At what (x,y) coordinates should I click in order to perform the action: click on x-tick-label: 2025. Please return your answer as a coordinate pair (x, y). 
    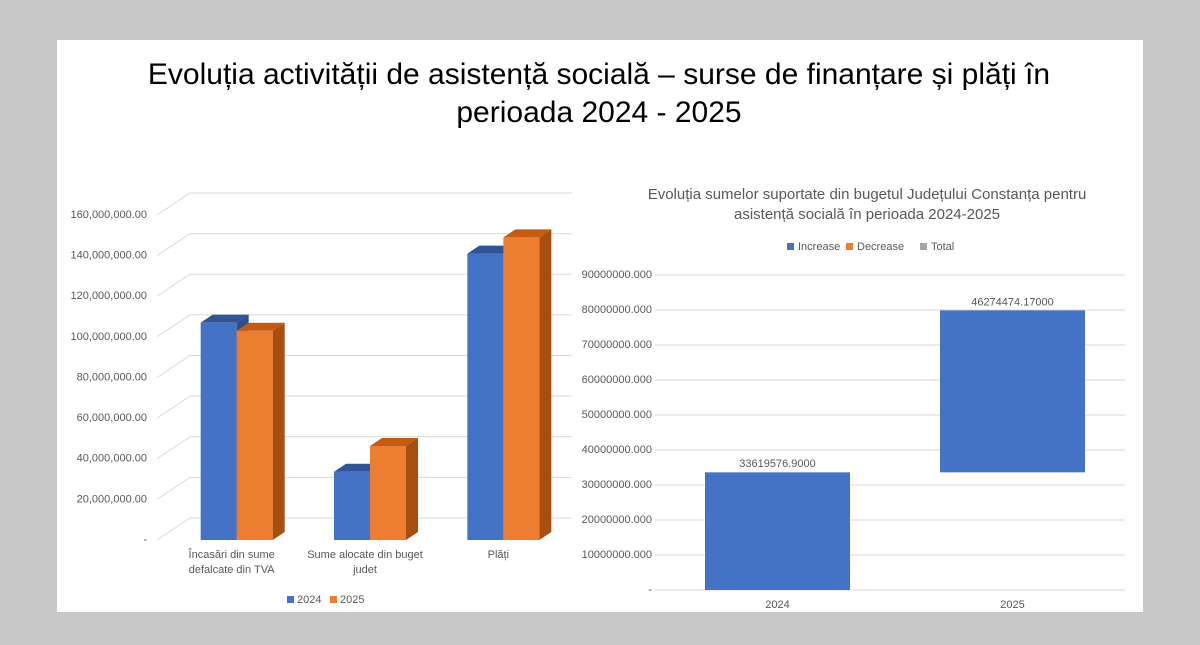
    Looking at the image, I should click on (1012, 605).